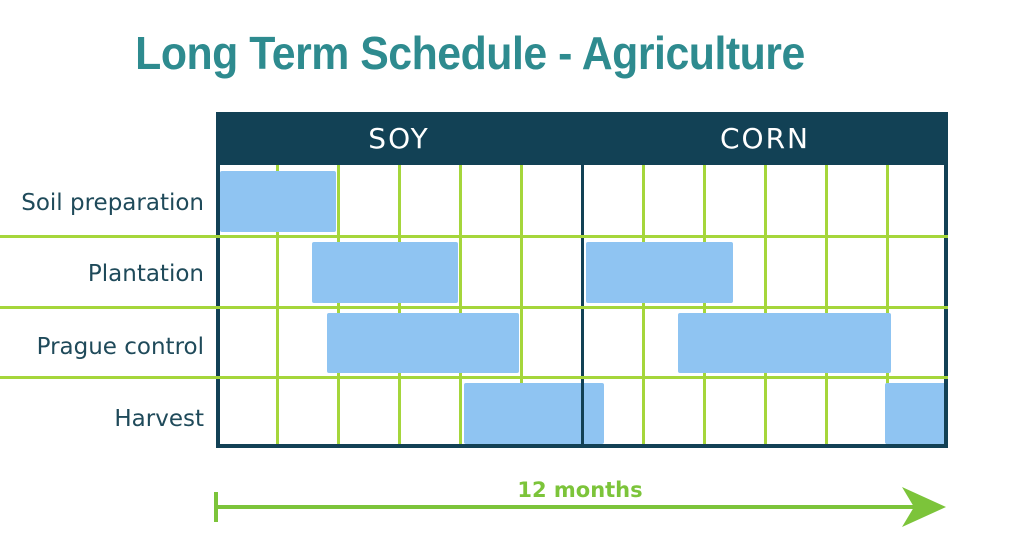 This screenshot has height=558, width=1010. I want to click on header-corn: CORN, so click(765, 138).